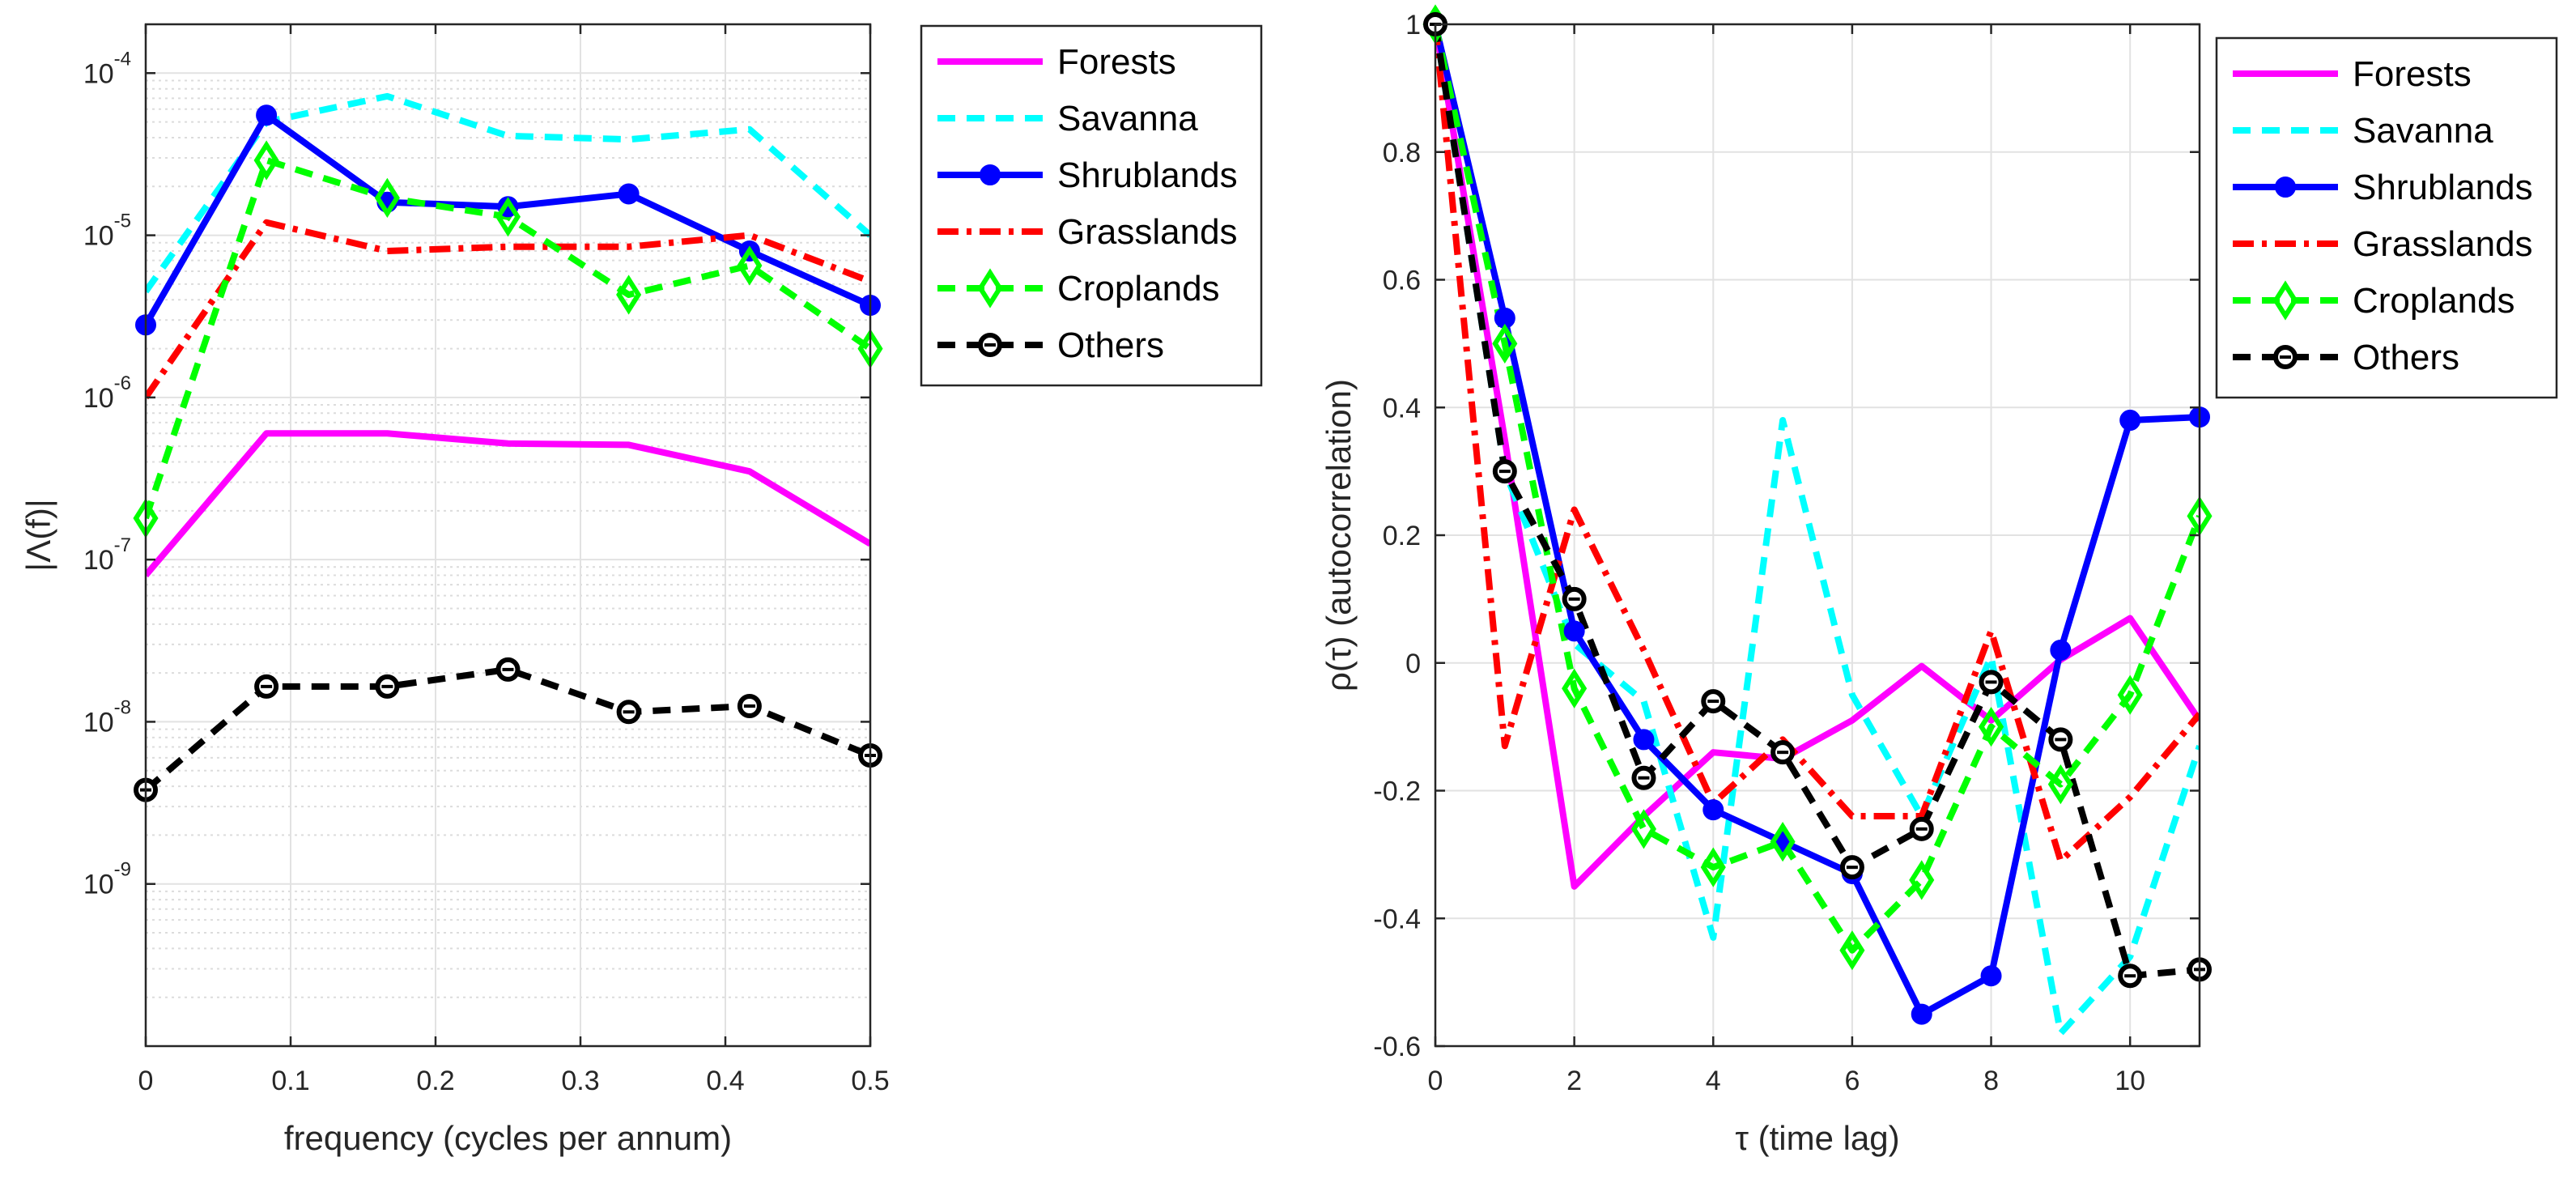 The height and width of the screenshot is (1187, 2576). I want to click on chart-1-y-tick-label: 10⁻⁵, so click(107, 231).